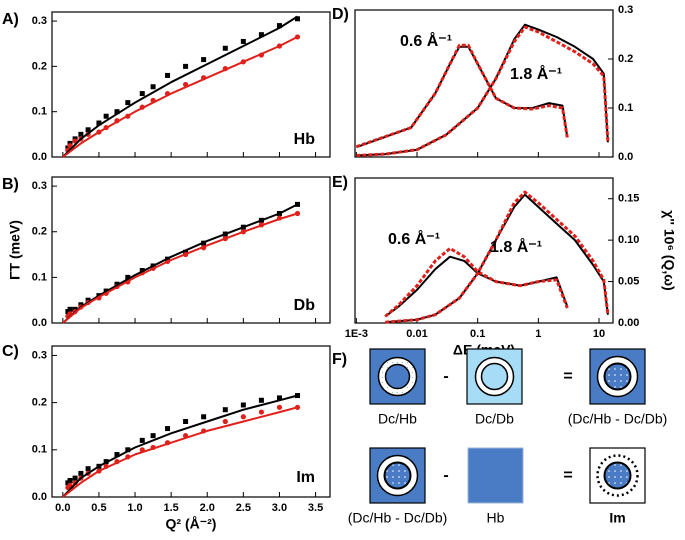  Describe the element at coordinates (496, 518) in the screenshot. I see `box-caption: Hb` at that location.